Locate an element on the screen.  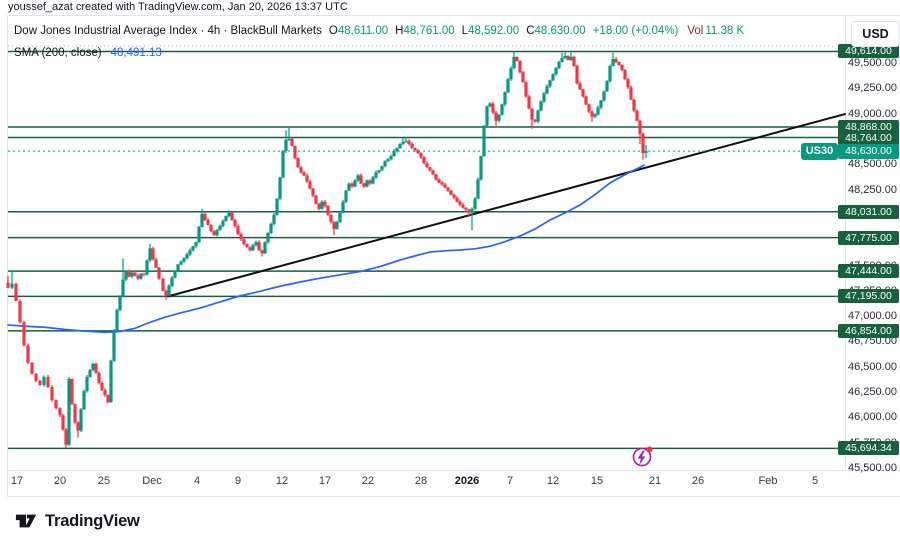
price-tick-label: 49,000.00 is located at coordinates (872, 113).